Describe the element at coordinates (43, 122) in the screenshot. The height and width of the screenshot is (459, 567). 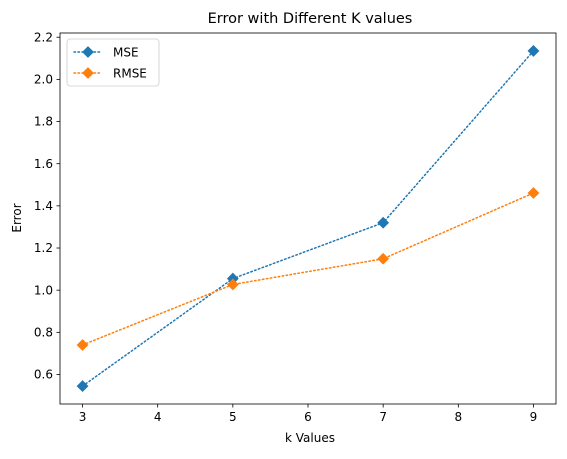
I see `y-tick-label: 1.8` at that location.